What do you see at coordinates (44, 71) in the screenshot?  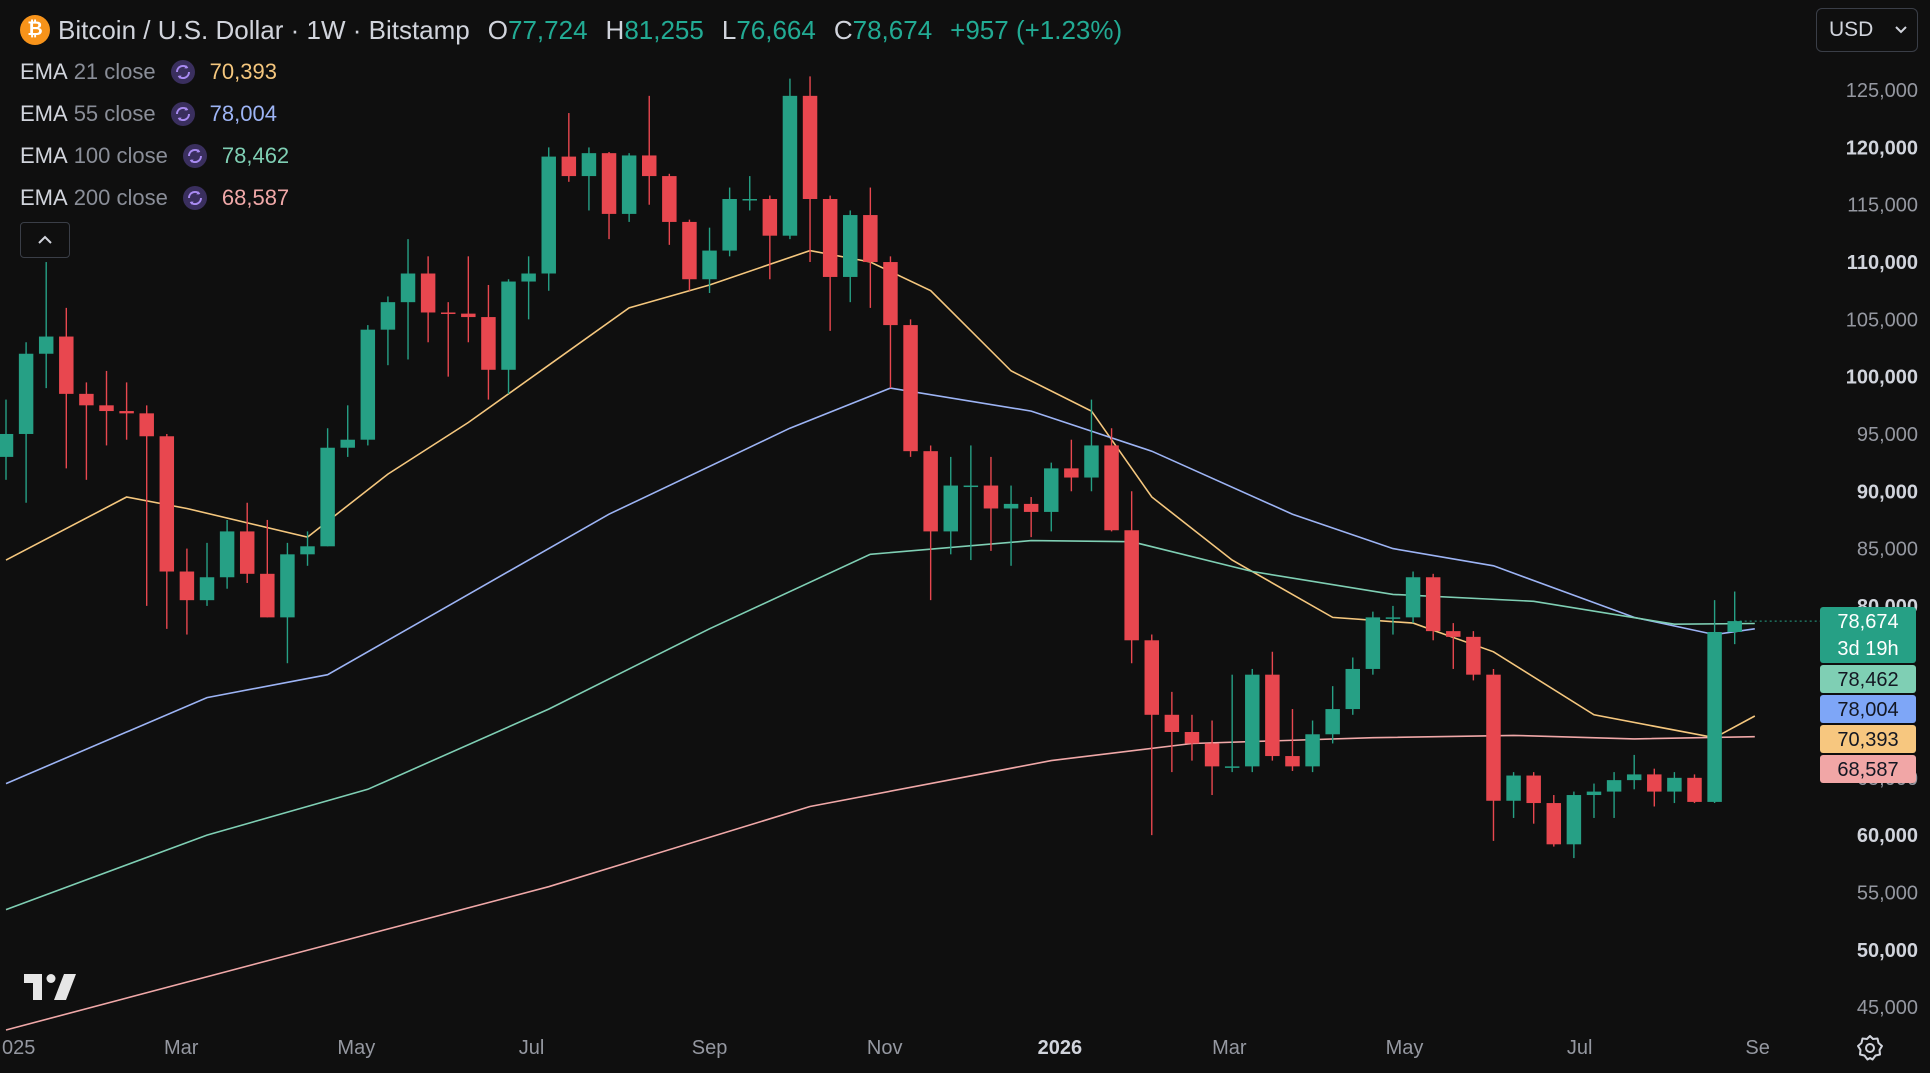 I see `legend-ema-label: EMA` at bounding box center [44, 71].